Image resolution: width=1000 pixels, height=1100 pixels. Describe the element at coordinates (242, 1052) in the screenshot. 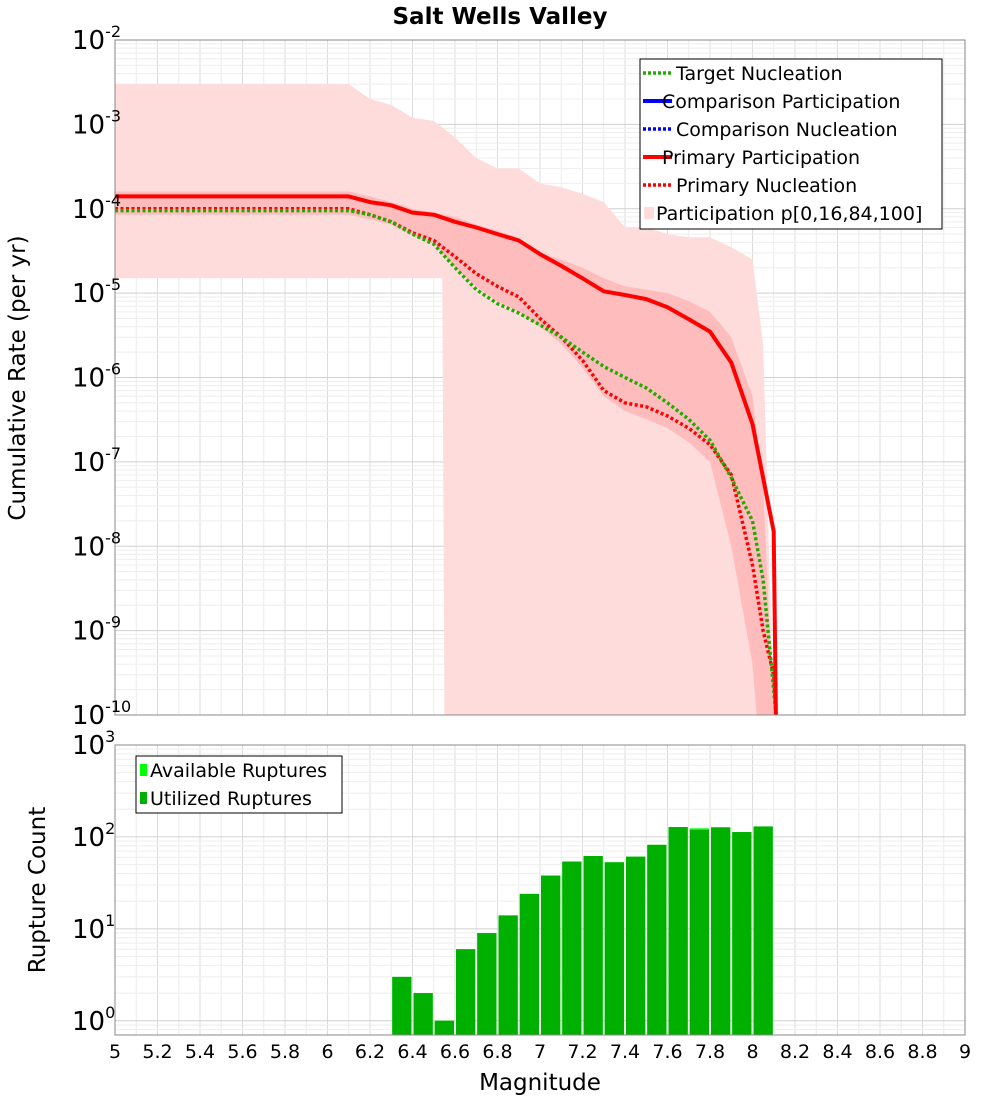

I see `x-tick-label: 5.6` at that location.